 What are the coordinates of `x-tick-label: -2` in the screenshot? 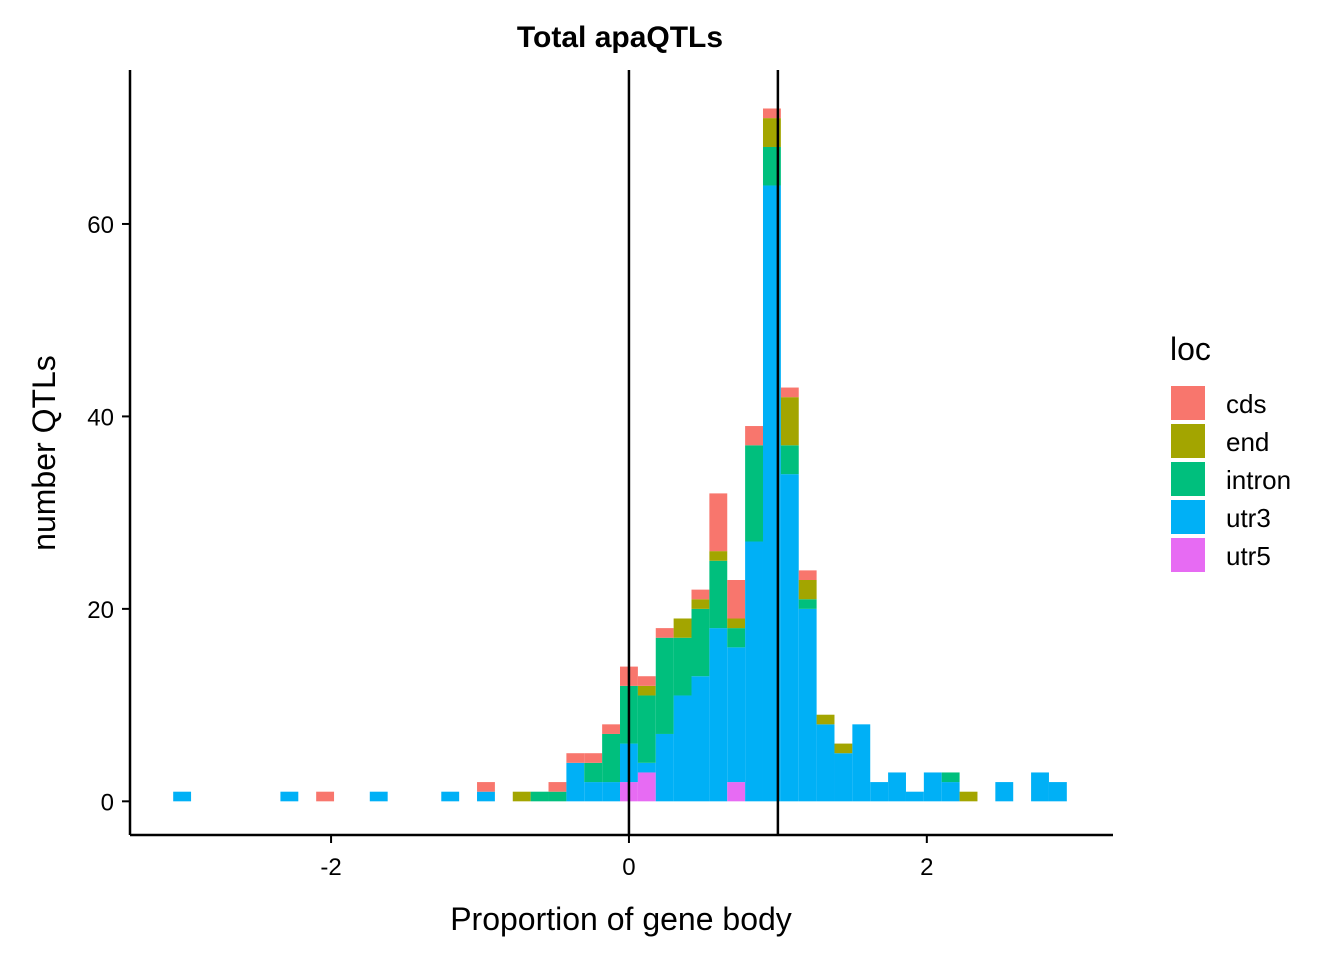 It's located at (330, 867).